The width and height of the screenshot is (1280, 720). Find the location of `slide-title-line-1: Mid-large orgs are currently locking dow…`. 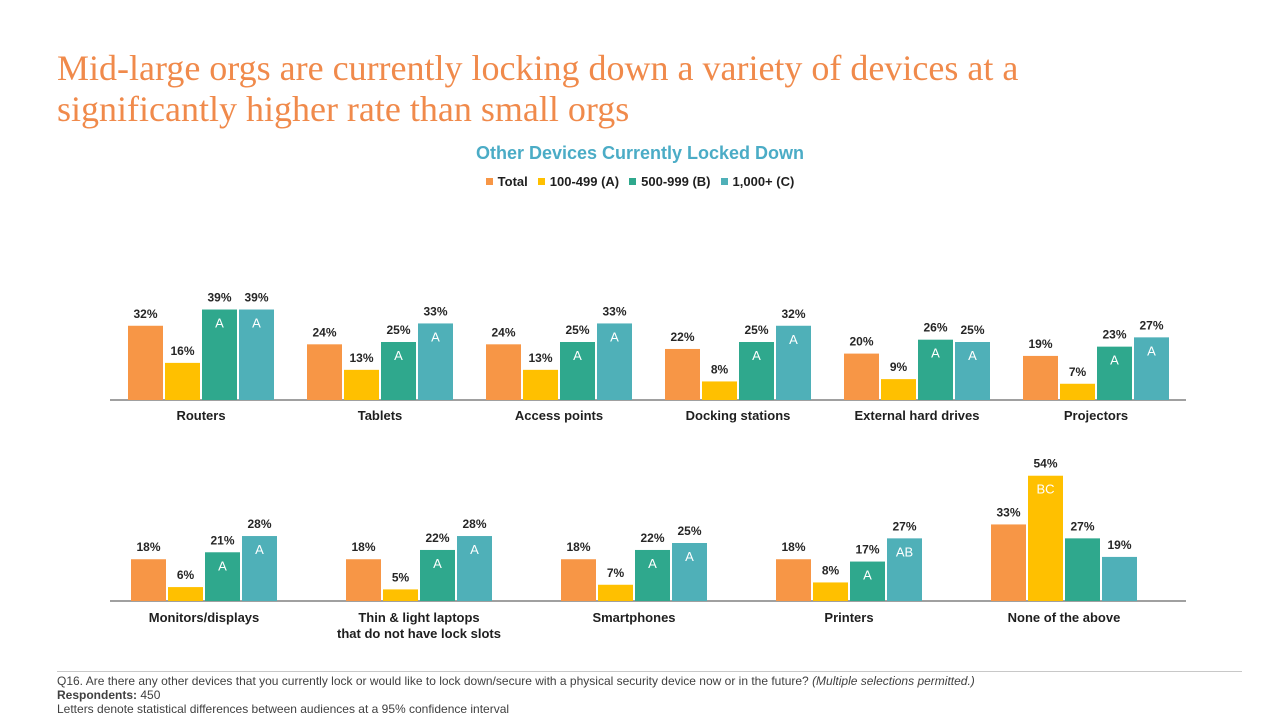

slide-title-line-1: Mid-large orgs are currently locking dow… is located at coordinates (538, 68).